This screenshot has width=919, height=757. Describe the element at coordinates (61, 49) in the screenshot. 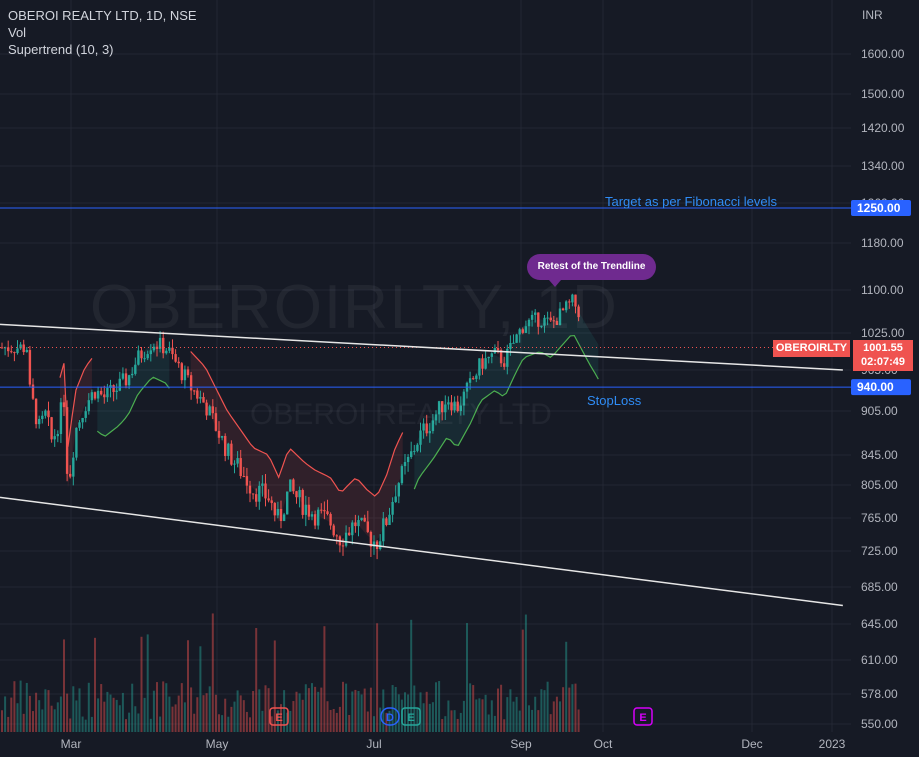

I see `legend-supertrend: Supertrend (10, 3)` at that location.